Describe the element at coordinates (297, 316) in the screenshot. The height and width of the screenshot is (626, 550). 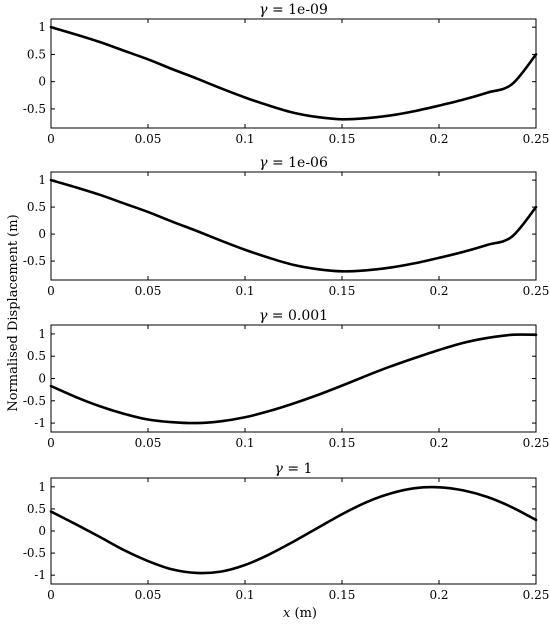
I see `subplot-title-value: = 0.001` at that location.